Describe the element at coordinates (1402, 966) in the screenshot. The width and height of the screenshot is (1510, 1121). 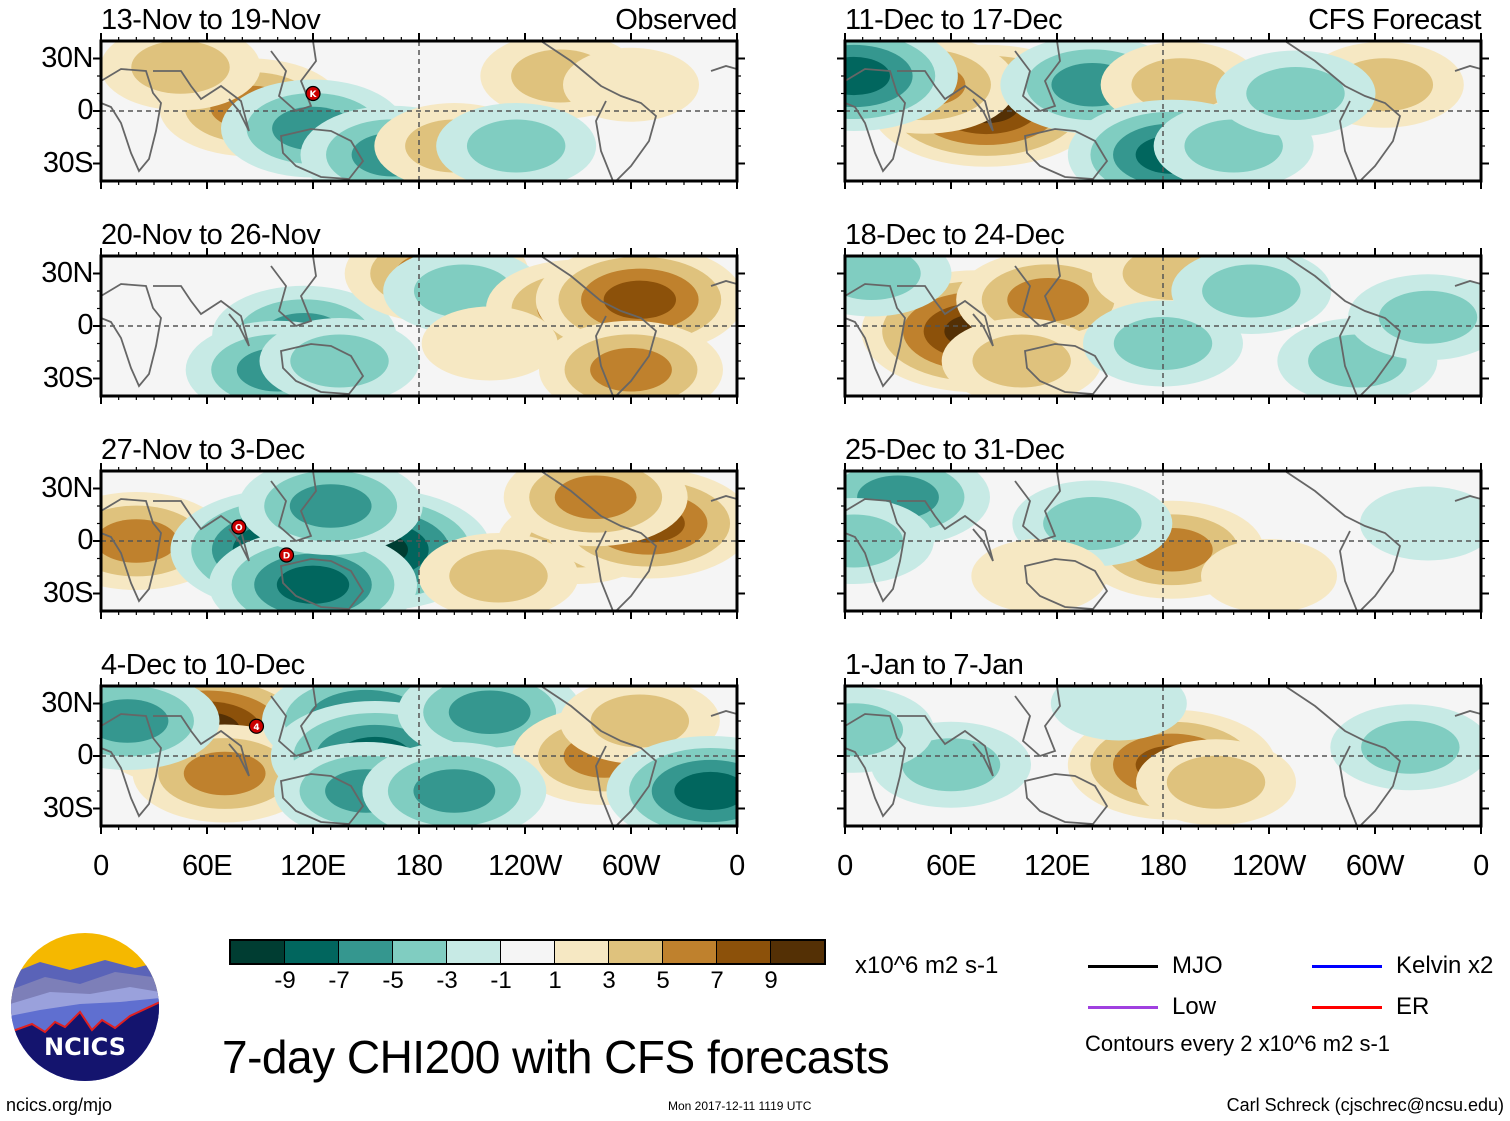
I see `legend-item-kelvin: Kelvin x2` at that location.